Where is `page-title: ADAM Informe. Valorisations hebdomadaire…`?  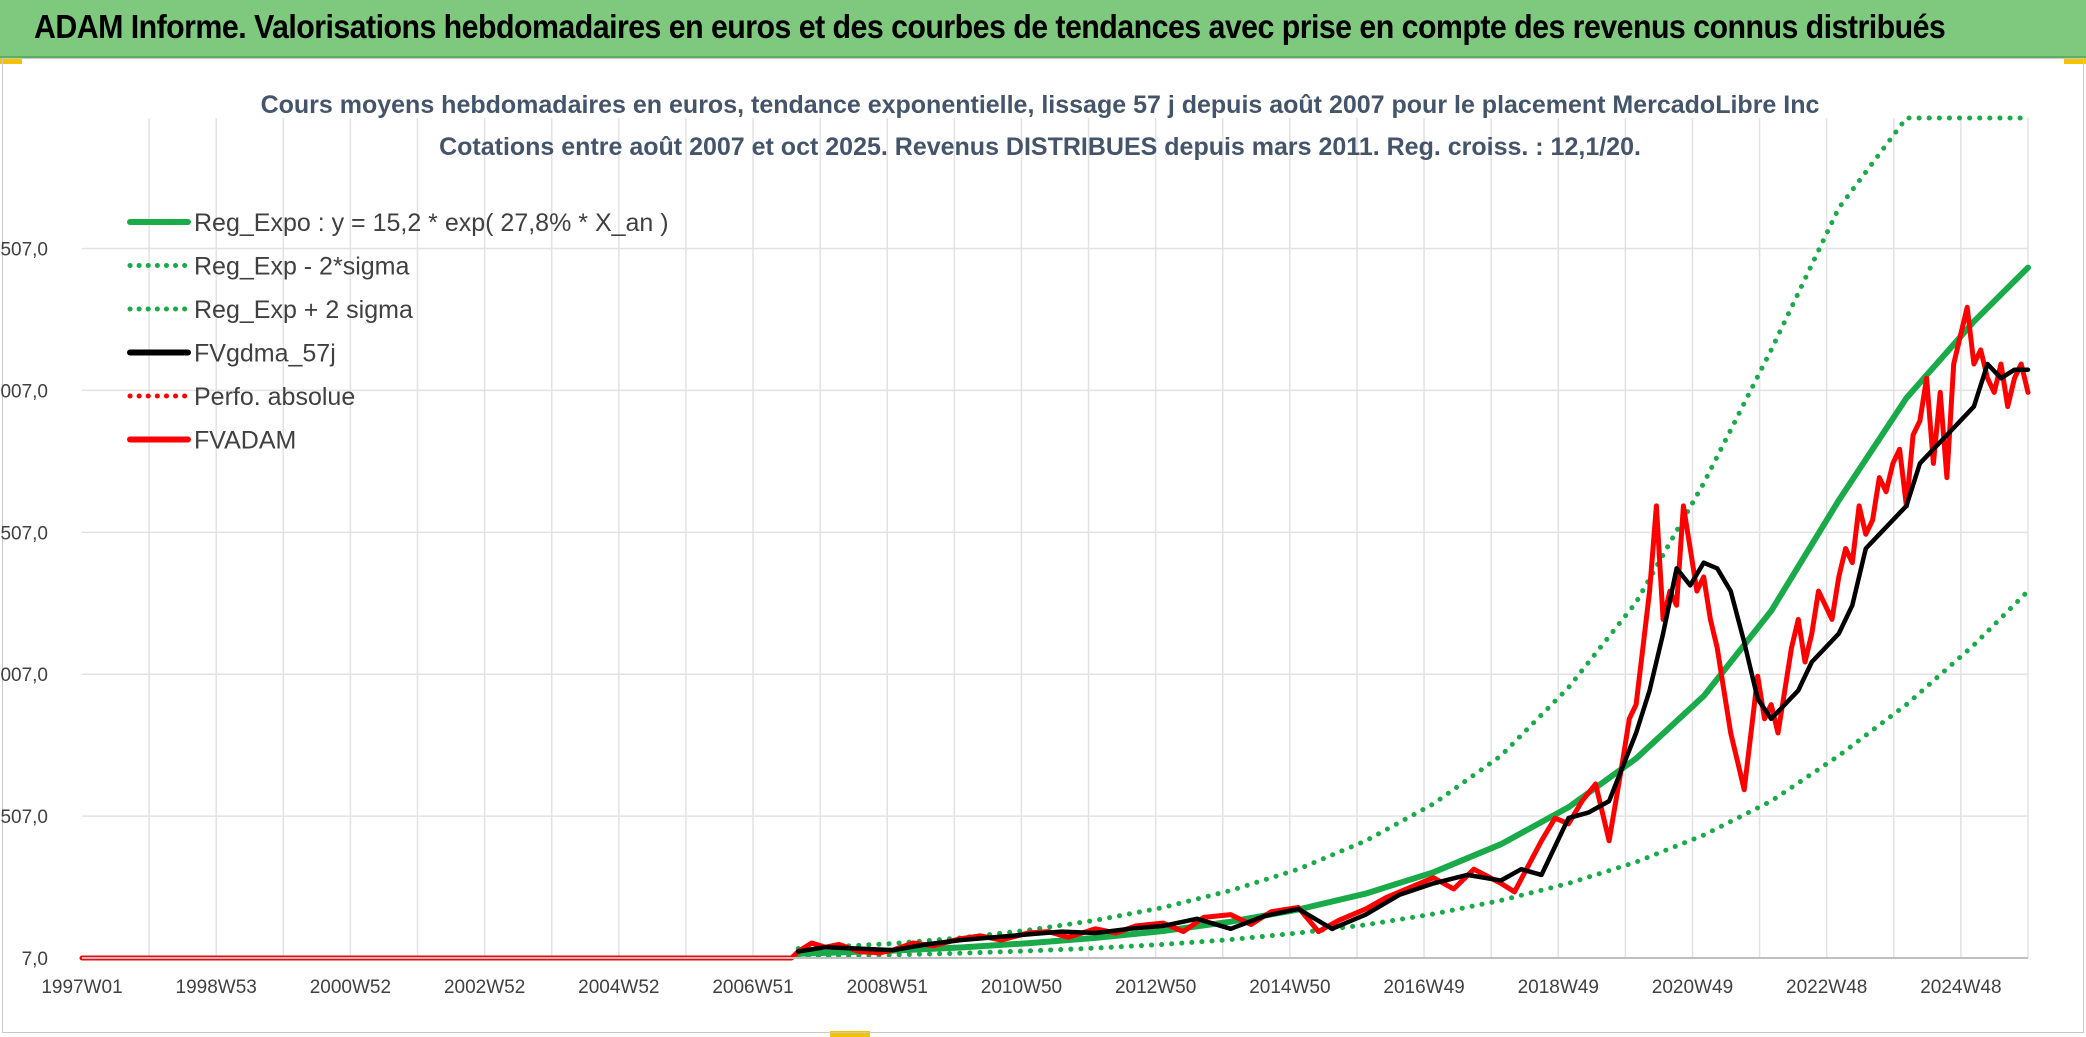
page-title: ADAM Informe. Valorisations hebdomadaire… is located at coordinates (990, 26).